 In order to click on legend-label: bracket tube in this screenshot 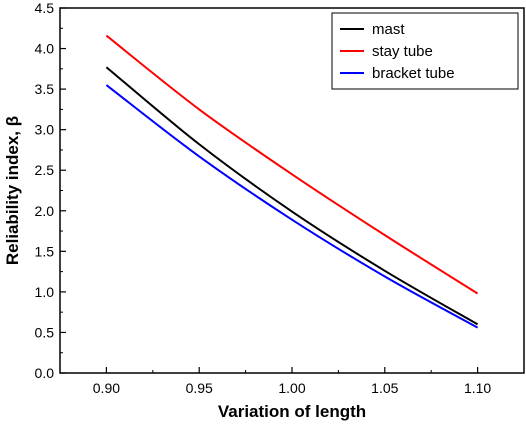, I will do `click(413, 73)`.